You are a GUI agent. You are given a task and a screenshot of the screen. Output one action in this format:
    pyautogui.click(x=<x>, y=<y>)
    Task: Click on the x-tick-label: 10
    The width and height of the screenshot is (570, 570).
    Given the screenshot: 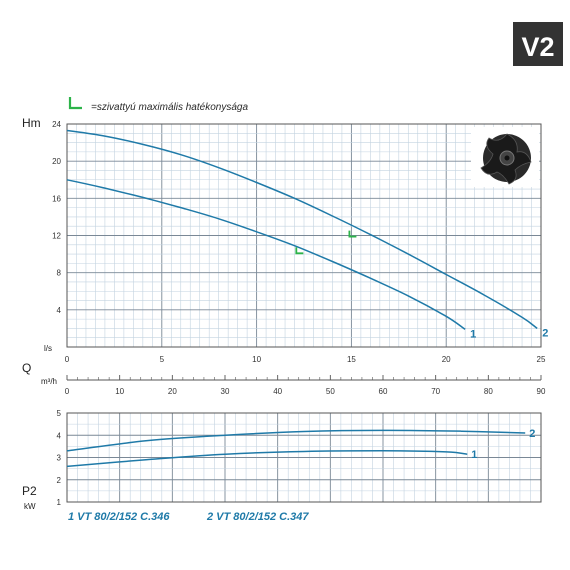 What is the action you would take?
    pyautogui.click(x=256, y=359)
    